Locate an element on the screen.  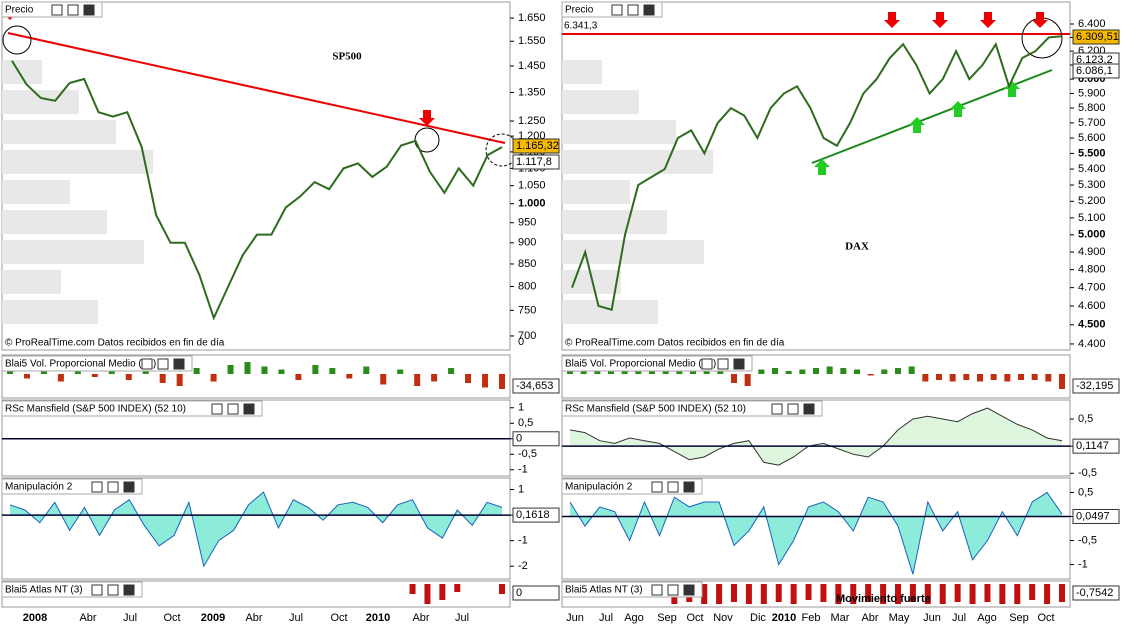
manip-line is located at coordinates (256, 529).